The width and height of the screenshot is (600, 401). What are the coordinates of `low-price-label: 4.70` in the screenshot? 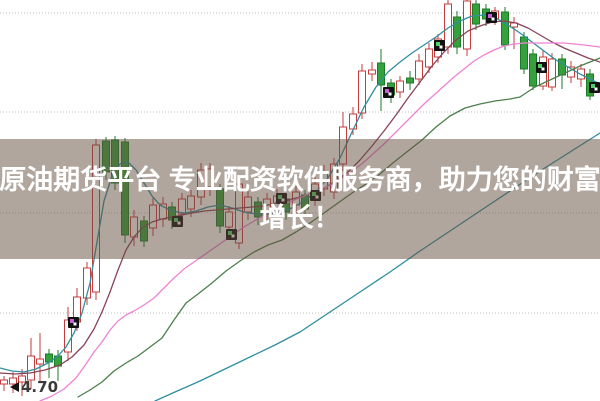 It's located at (34, 387).